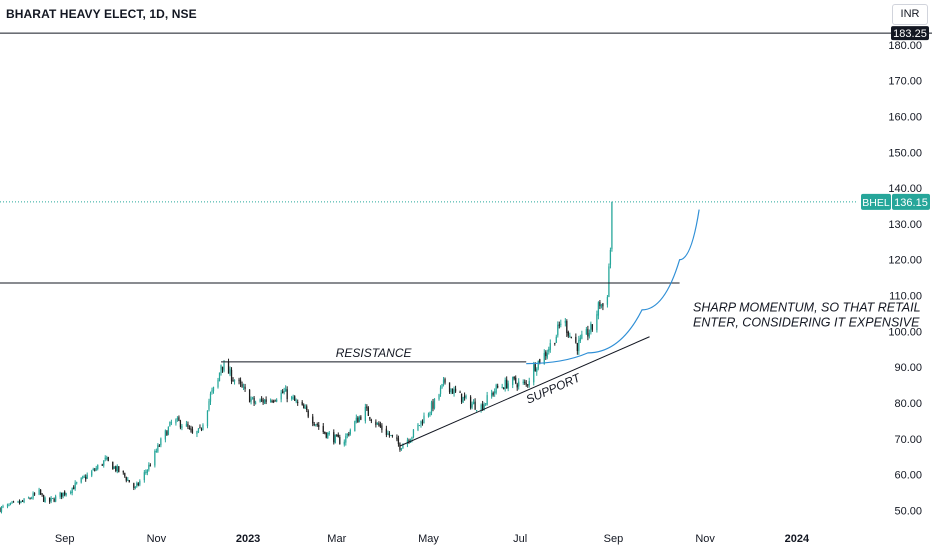 This screenshot has height=550, width=932. Describe the element at coordinates (806, 323) in the screenshot. I see `annotation-note-line2: ENTER, CONSIDERING IT EXPENSIVE` at that location.